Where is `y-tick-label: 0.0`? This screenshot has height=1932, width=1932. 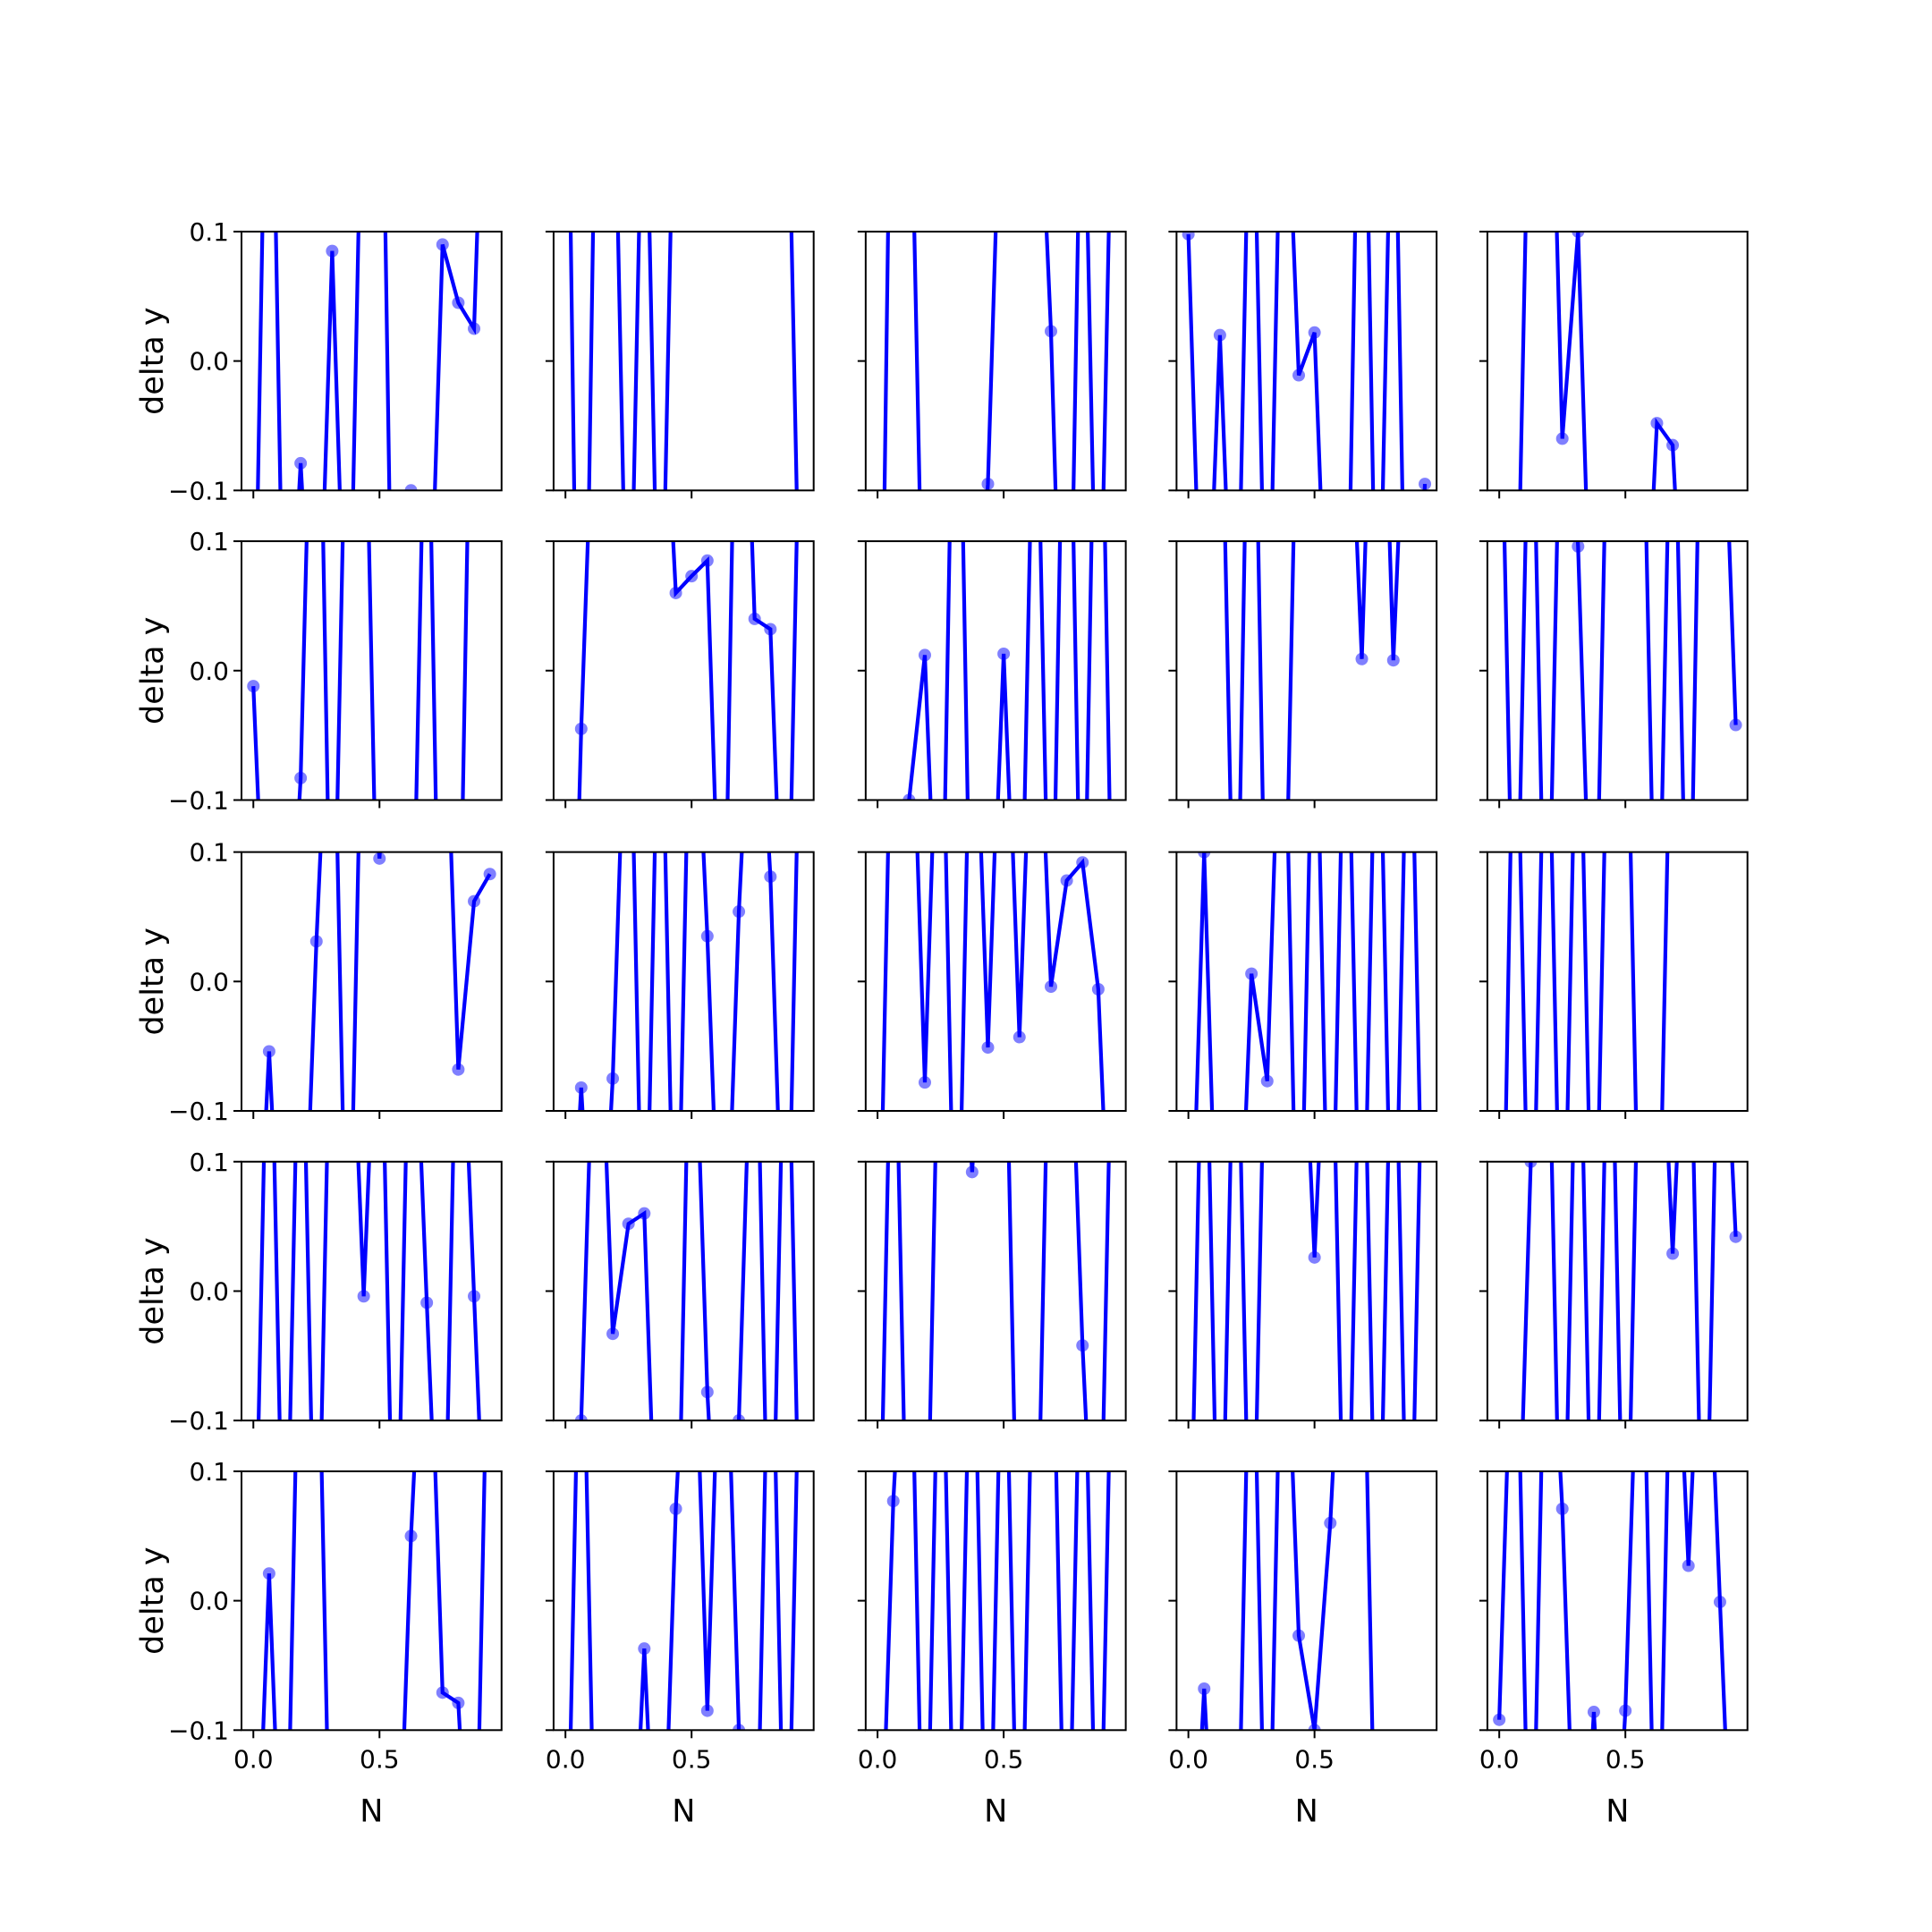
y-tick-label: 0.0 is located at coordinates (209, 362).